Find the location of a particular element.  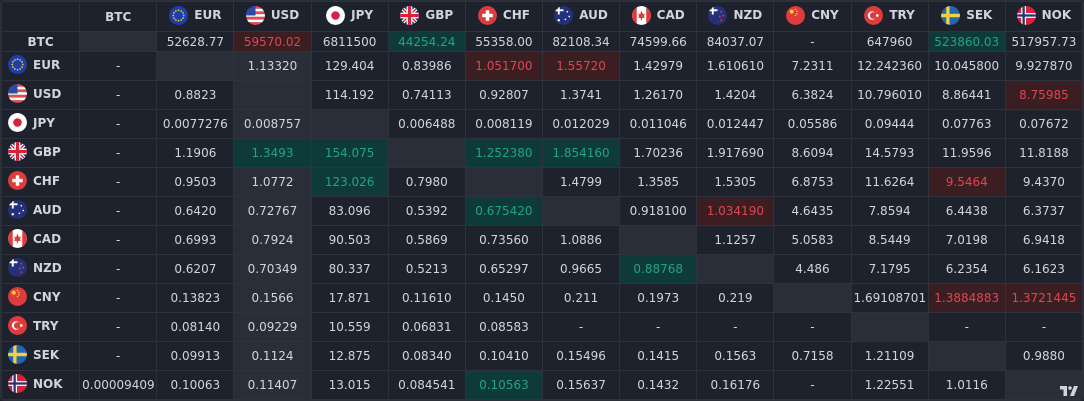

rate-cell-cad-nzd: 1.1257 is located at coordinates (735, 240).